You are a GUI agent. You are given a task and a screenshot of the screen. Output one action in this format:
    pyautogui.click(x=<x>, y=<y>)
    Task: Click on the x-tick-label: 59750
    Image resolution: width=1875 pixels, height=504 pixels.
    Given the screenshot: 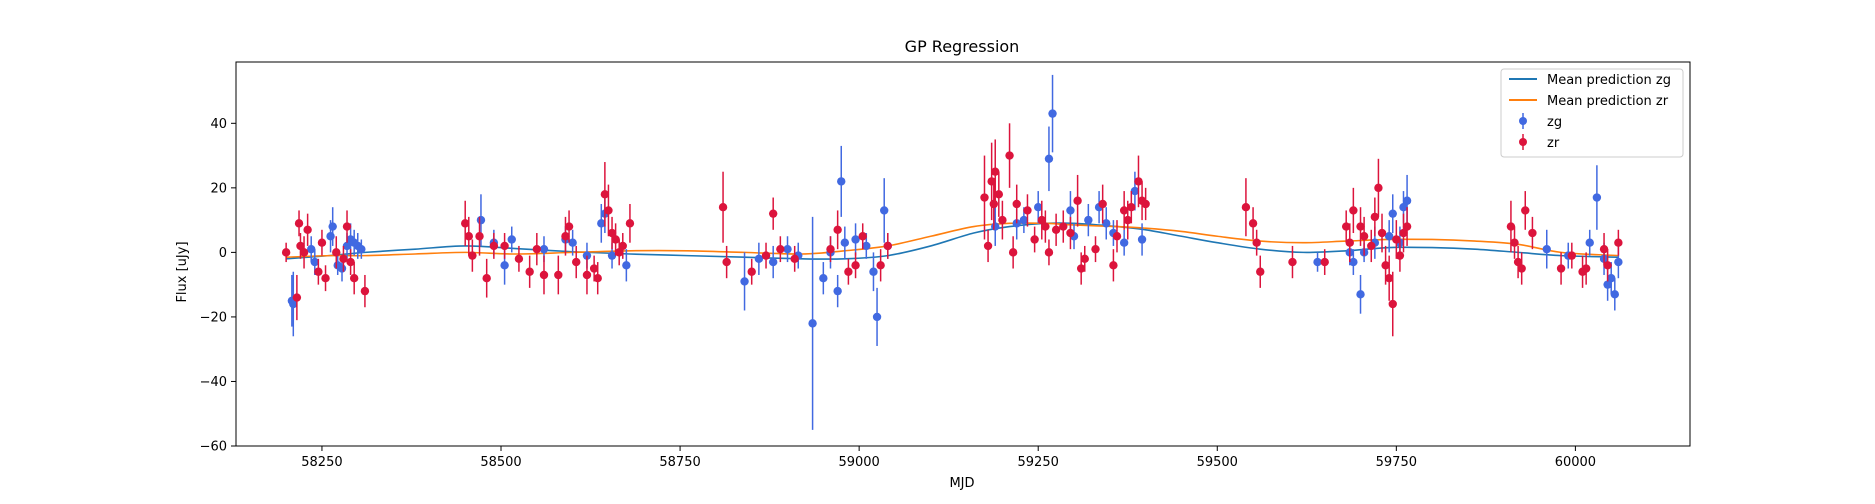 What is the action you would take?
    pyautogui.click(x=1396, y=462)
    